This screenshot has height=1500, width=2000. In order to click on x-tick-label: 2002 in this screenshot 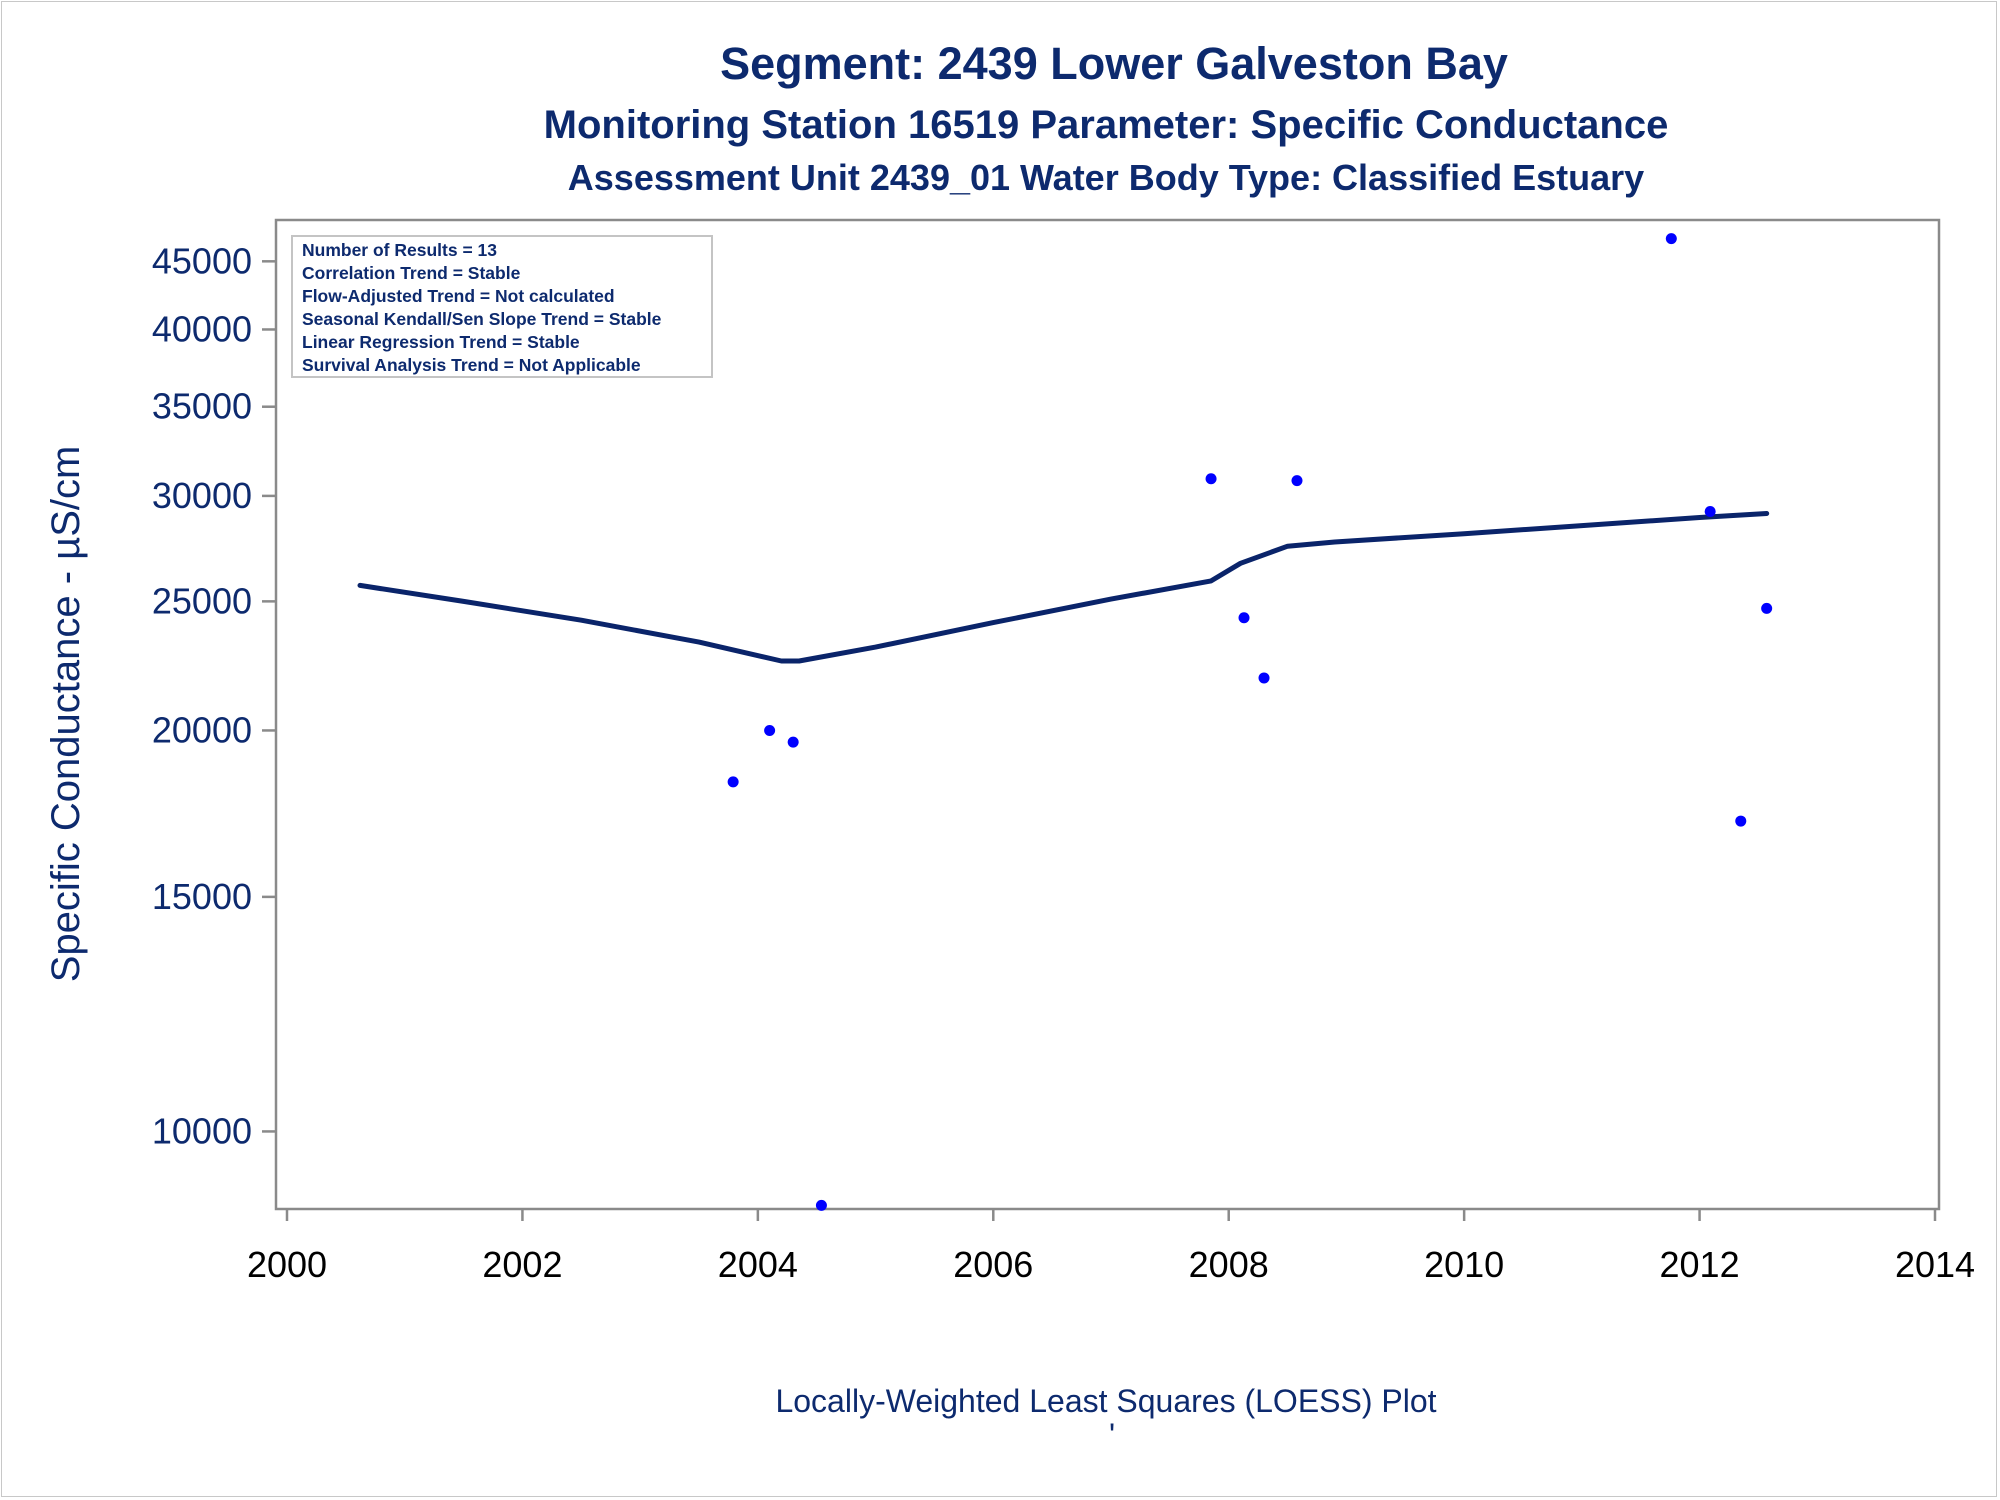, I will do `click(522, 1264)`.